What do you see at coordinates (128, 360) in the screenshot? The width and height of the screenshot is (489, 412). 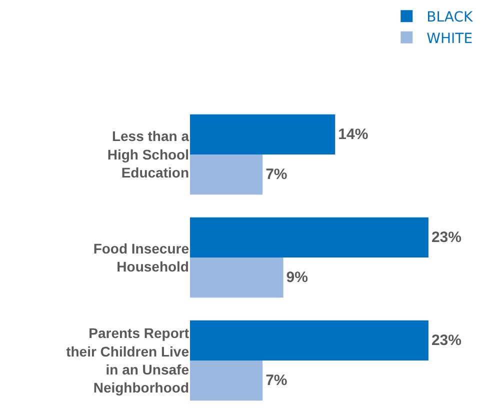 I see `y-tick-label: Parents Report their Children Live in an Unsafe Neighborhood` at bounding box center [128, 360].